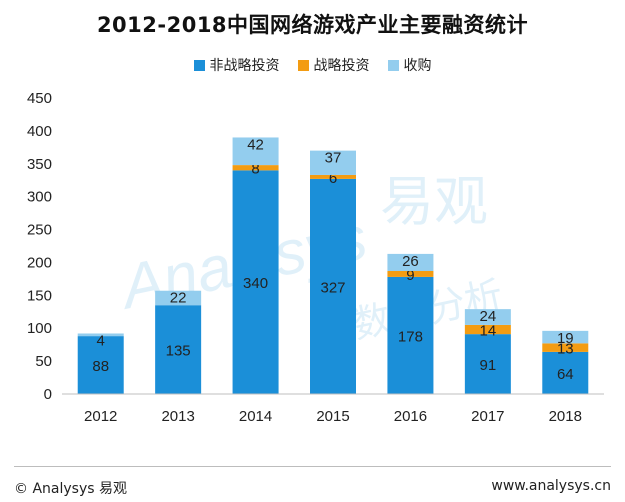  What do you see at coordinates (39, 98) in the screenshot?
I see `y-tick-label-450: 450` at bounding box center [39, 98].